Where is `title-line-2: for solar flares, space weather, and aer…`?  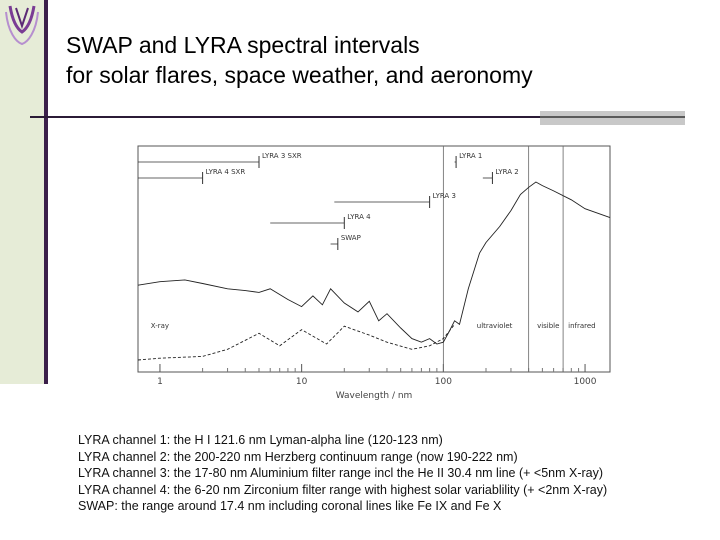
title-line-2: for solar flares, space weather, and aer… is located at coordinates (299, 75).